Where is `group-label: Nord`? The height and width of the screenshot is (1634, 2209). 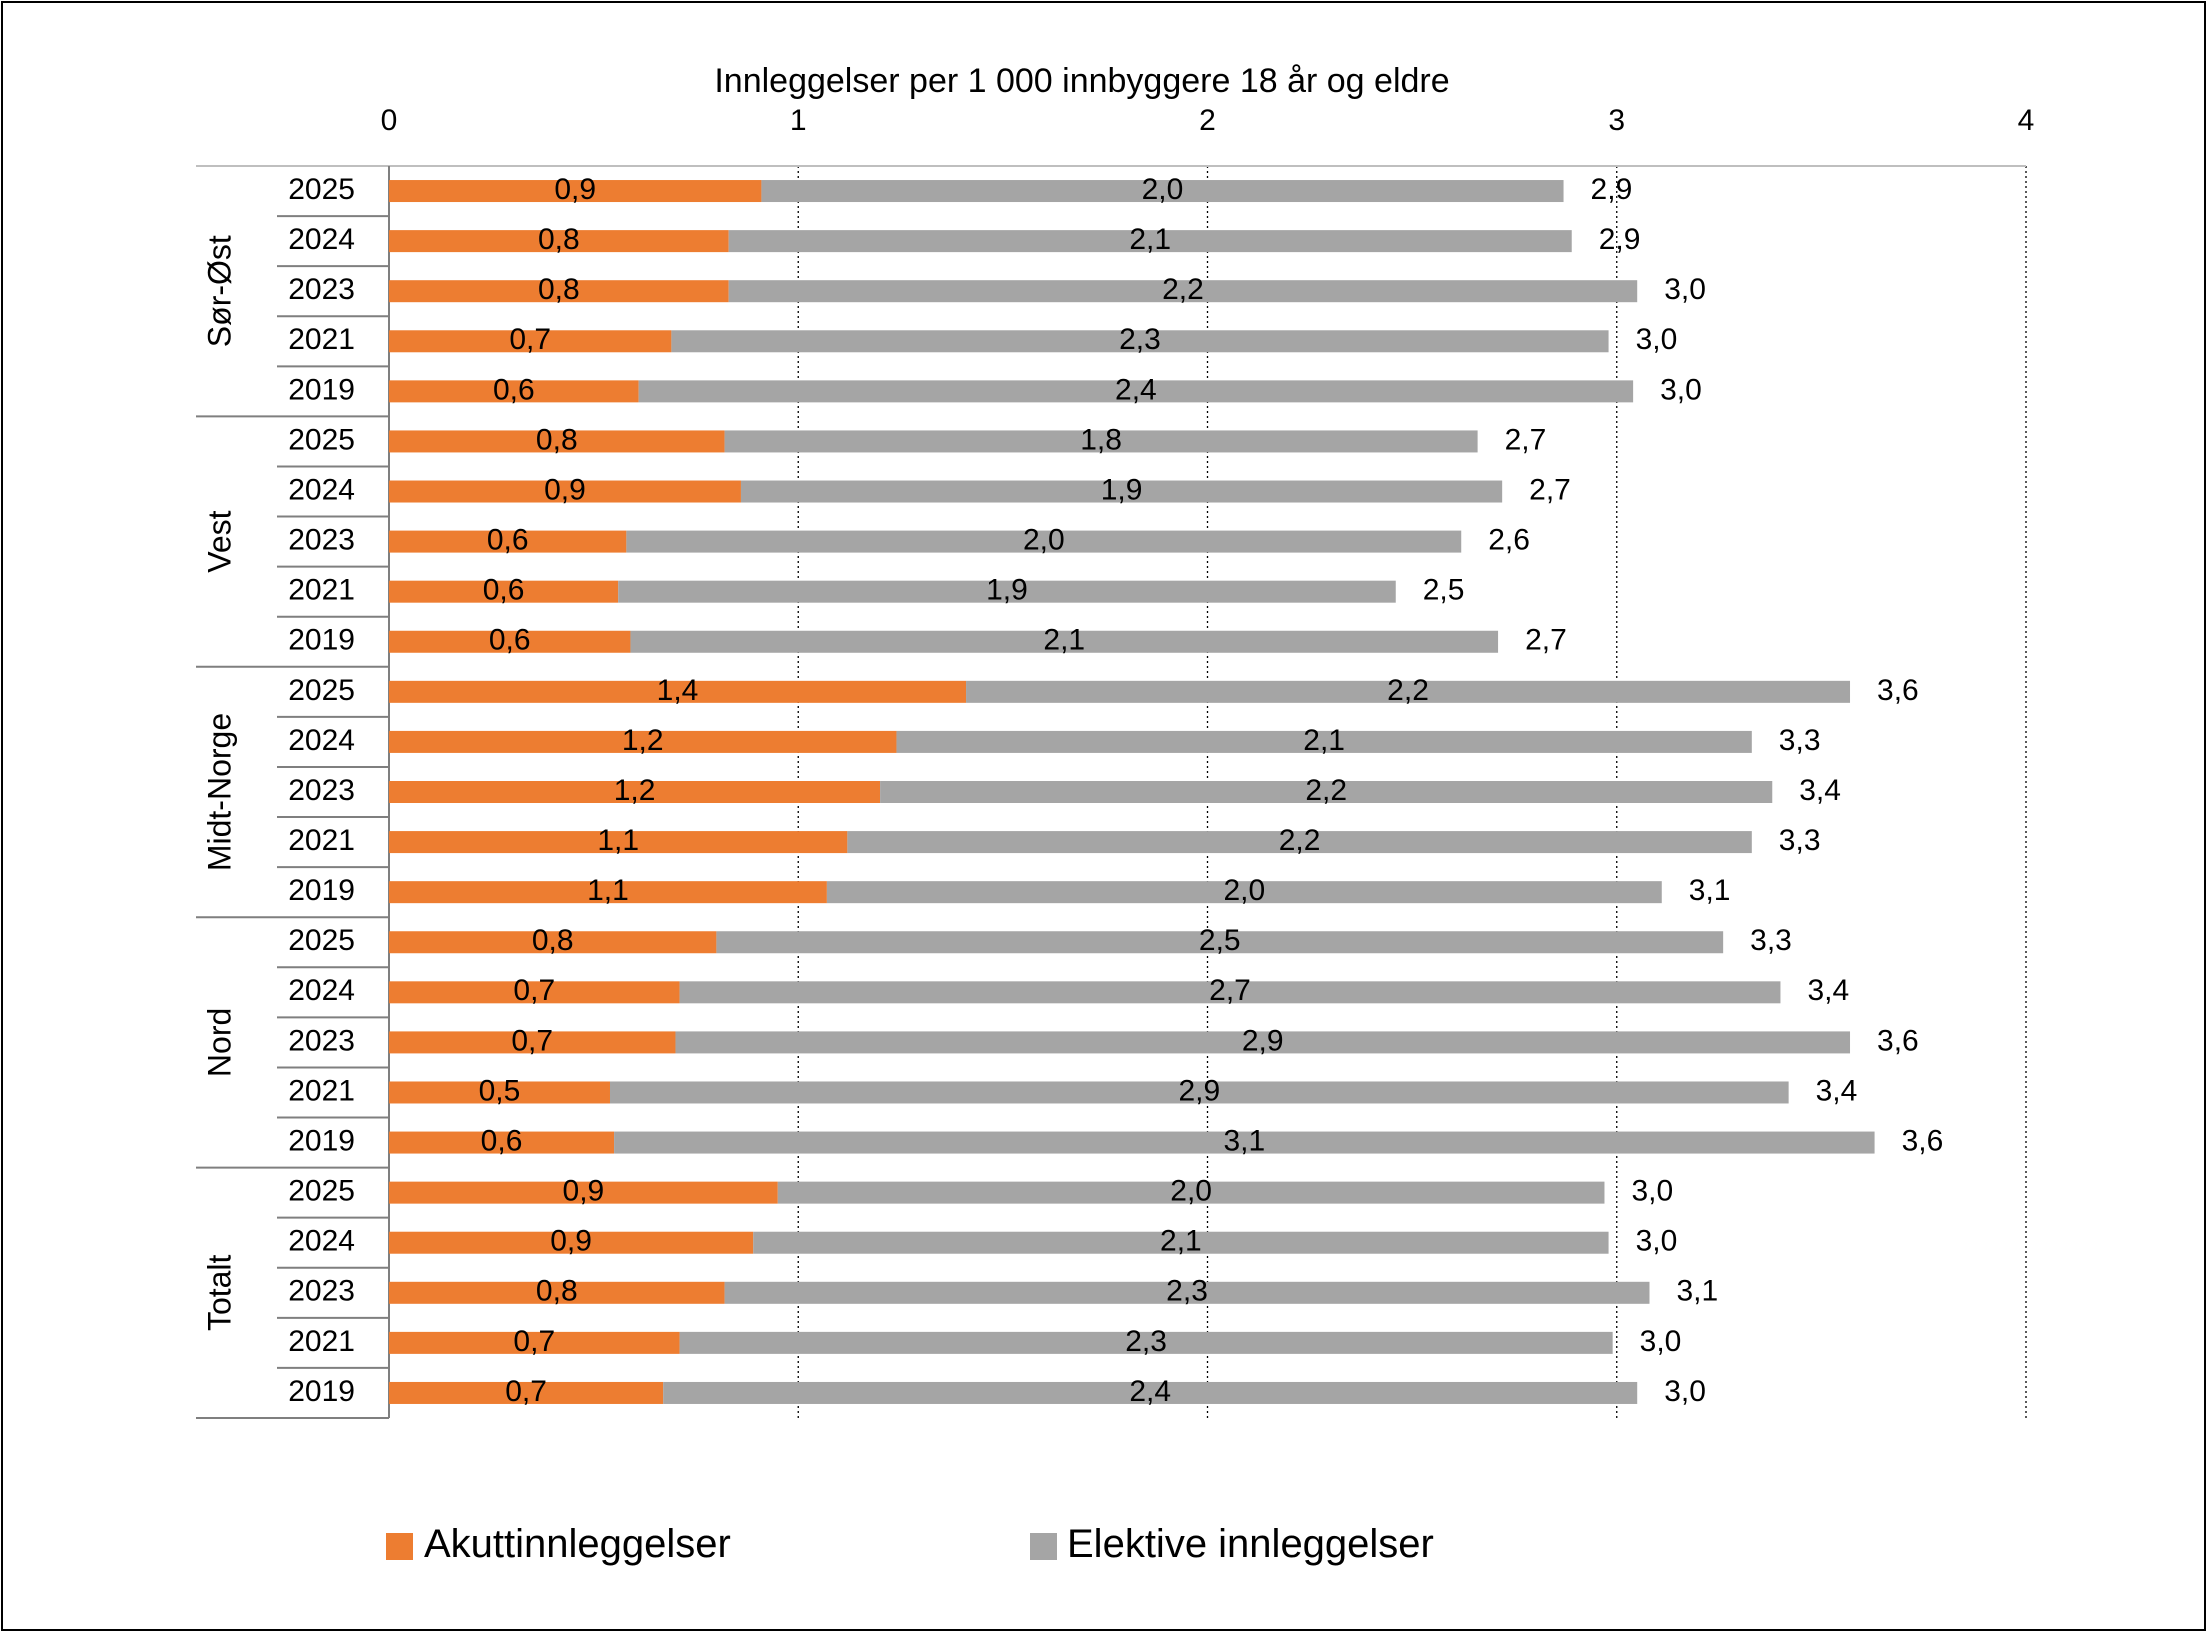
group-label: Nord is located at coordinates (219, 1042).